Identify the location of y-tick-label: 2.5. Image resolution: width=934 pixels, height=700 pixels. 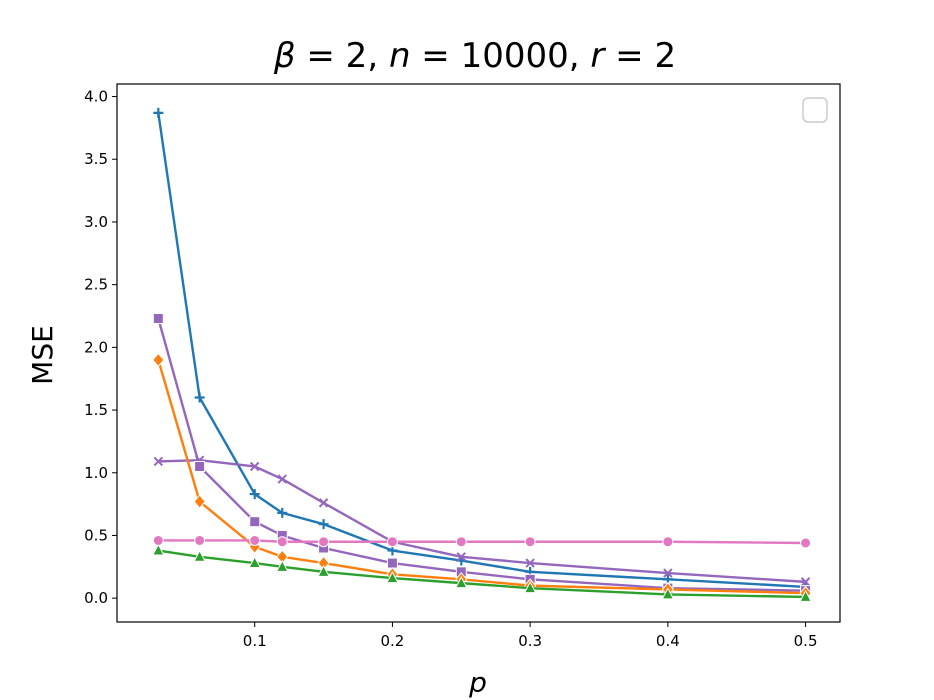
(96, 285).